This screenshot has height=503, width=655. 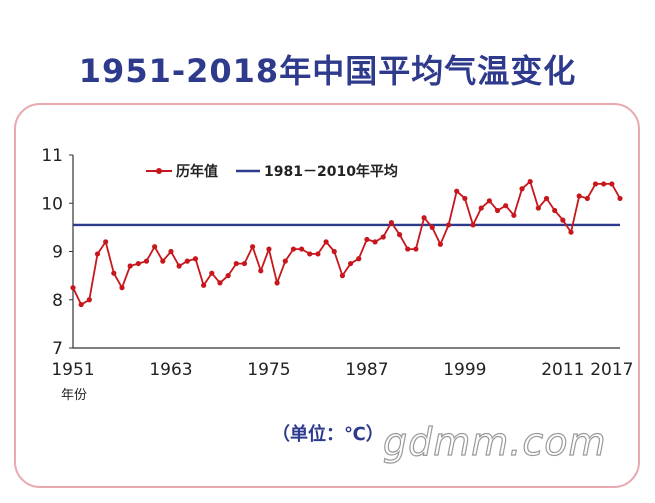 I want to click on x-tick-label: 1999, so click(x=464, y=370).